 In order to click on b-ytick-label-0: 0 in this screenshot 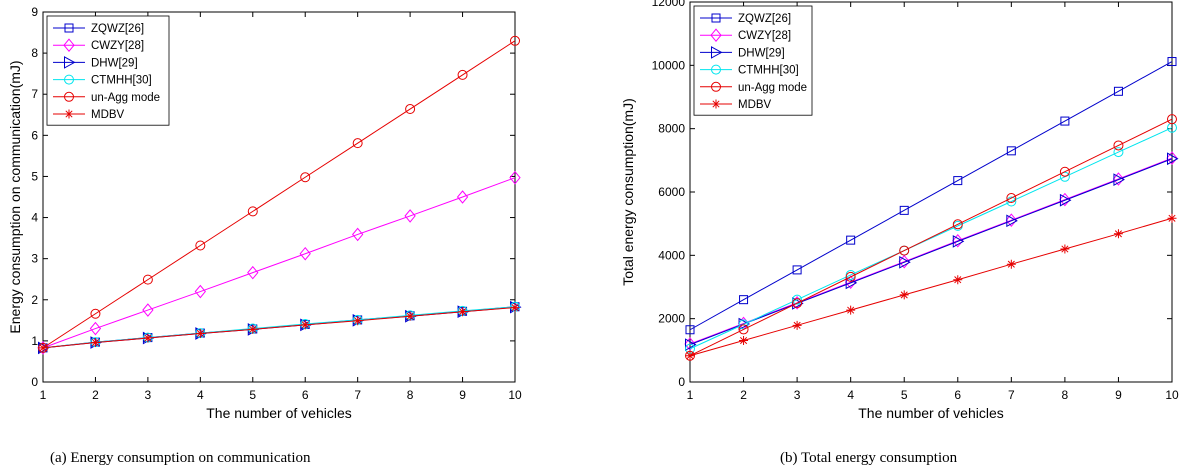, I will do `click(681, 382)`.